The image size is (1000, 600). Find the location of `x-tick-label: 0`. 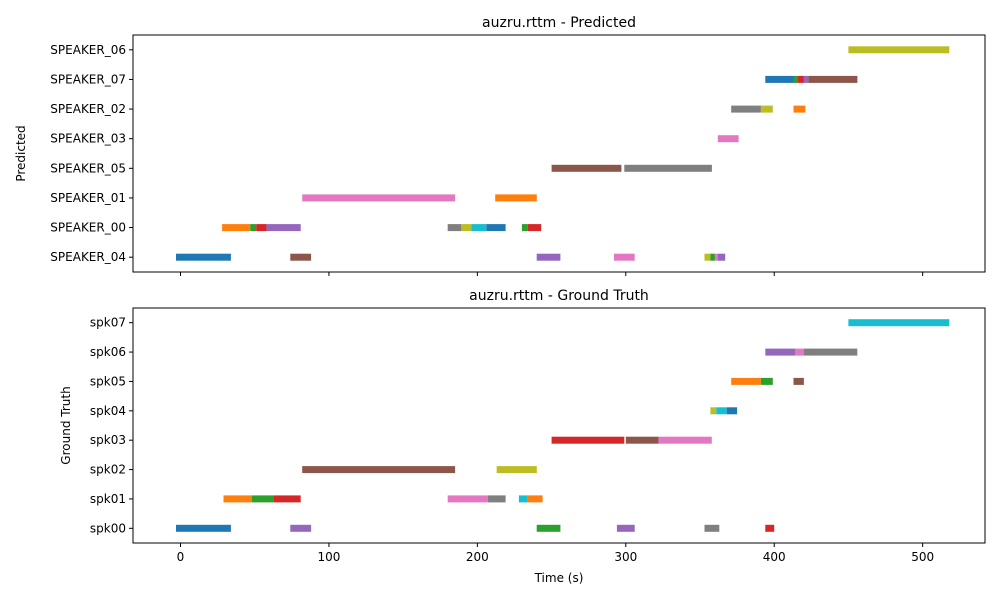

x-tick-label: 0 is located at coordinates (181, 557).